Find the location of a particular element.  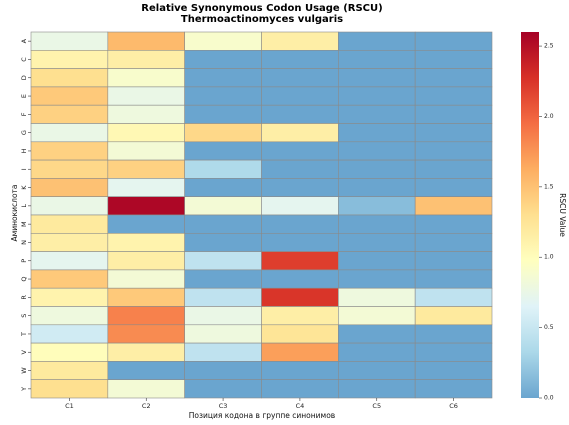

heatmap-cell-D-C4 is located at coordinates (300, 78).